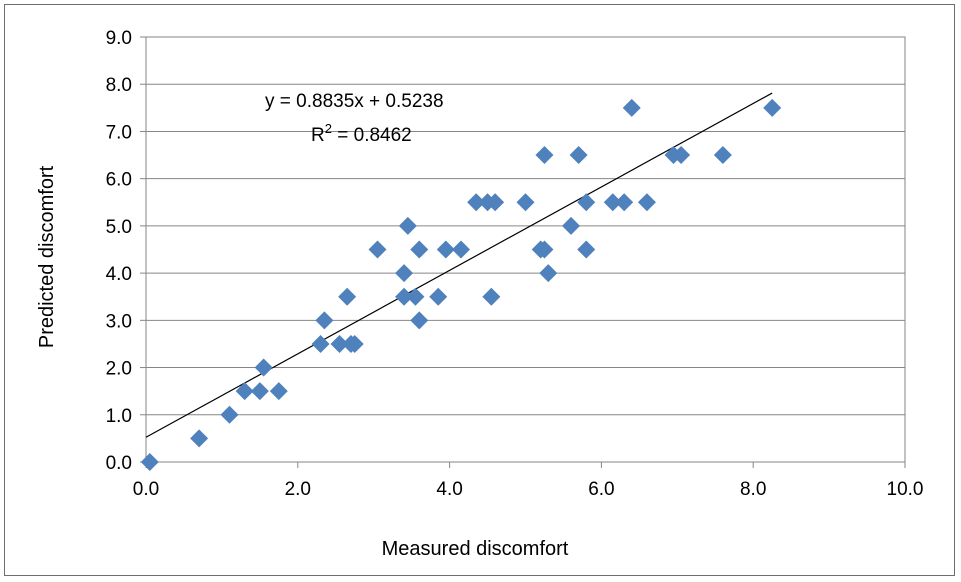  What do you see at coordinates (318, 135) in the screenshot?
I see `r-squared-prefix: R` at bounding box center [318, 135].